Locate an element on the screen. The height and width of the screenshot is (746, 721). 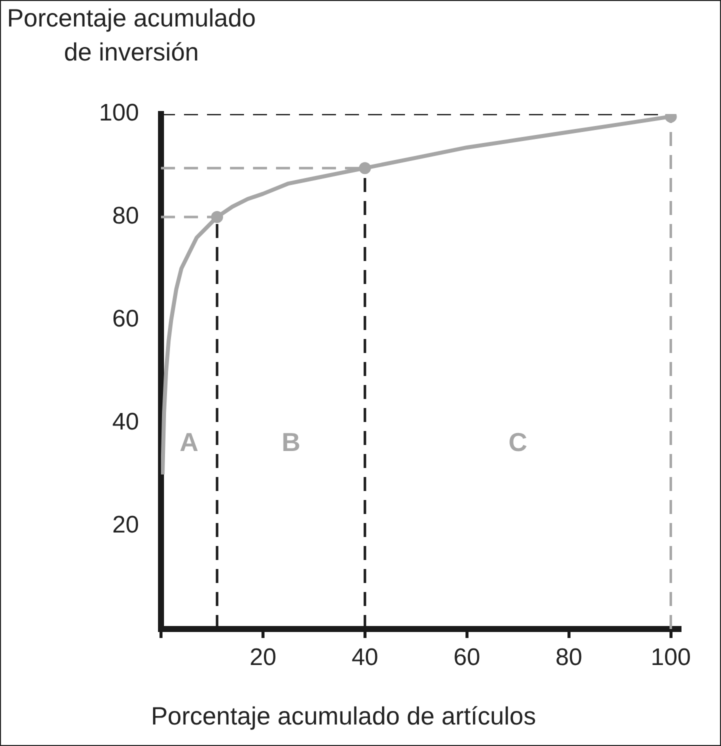
y-tick-label: 20 is located at coordinates (125, 525).